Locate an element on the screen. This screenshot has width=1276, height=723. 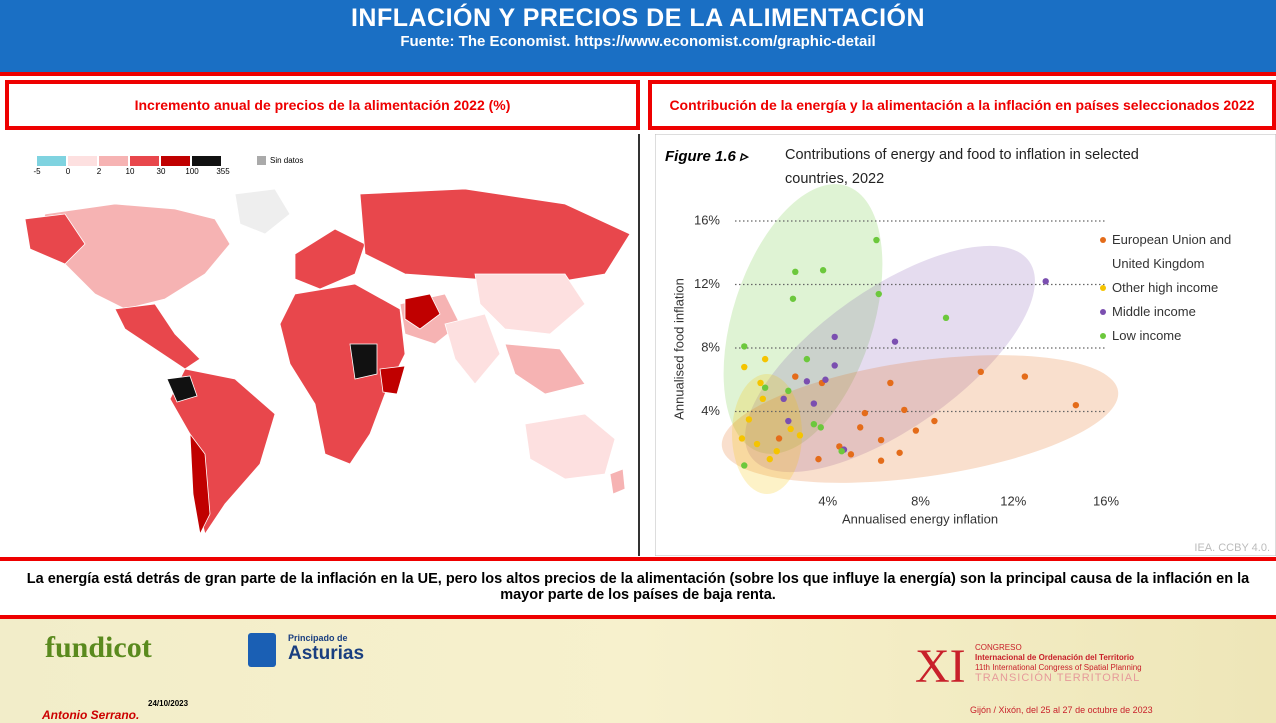
x-axis-label: Annualised energy inflation is located at coordinates (920, 518).